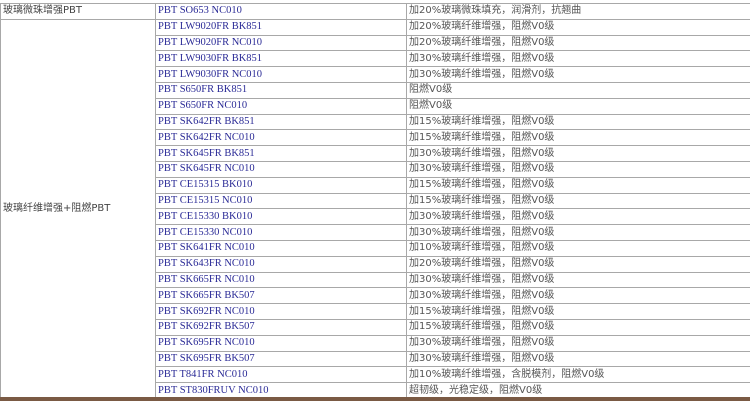  I want to click on grade-link: PBT SK643FR NC010, so click(206, 264).